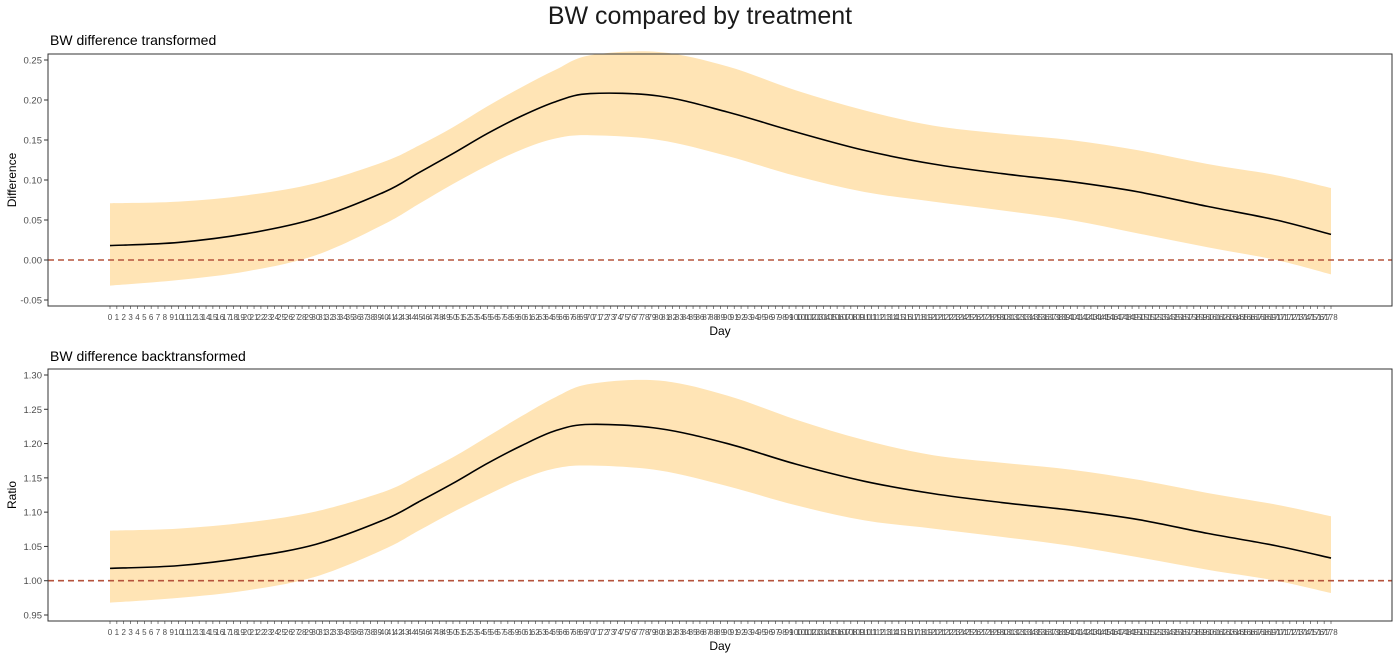 The height and width of the screenshot is (659, 1400). Describe the element at coordinates (1091, 317) in the screenshot. I see `x-tick-label: 143` at that location.